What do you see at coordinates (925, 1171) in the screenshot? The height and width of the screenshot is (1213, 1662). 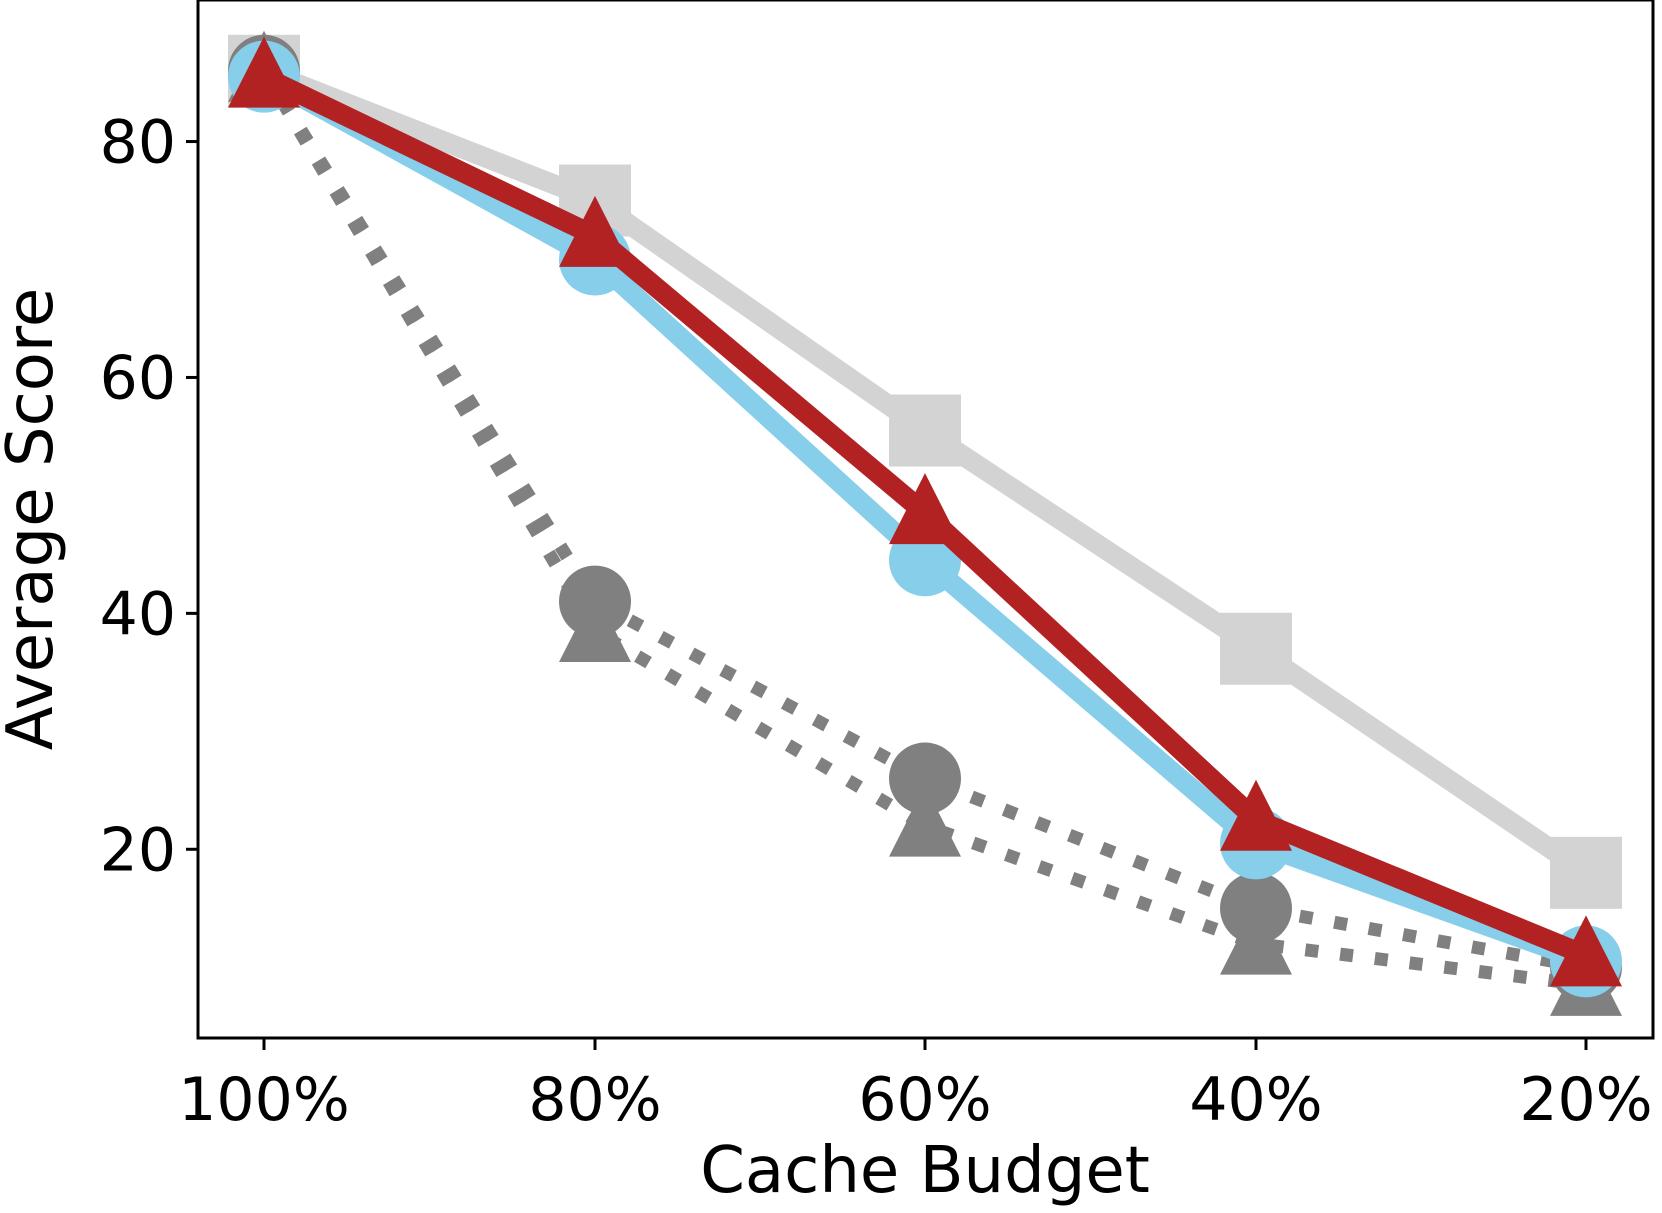 I see `x-axis-title: Cache Budget` at bounding box center [925, 1171].